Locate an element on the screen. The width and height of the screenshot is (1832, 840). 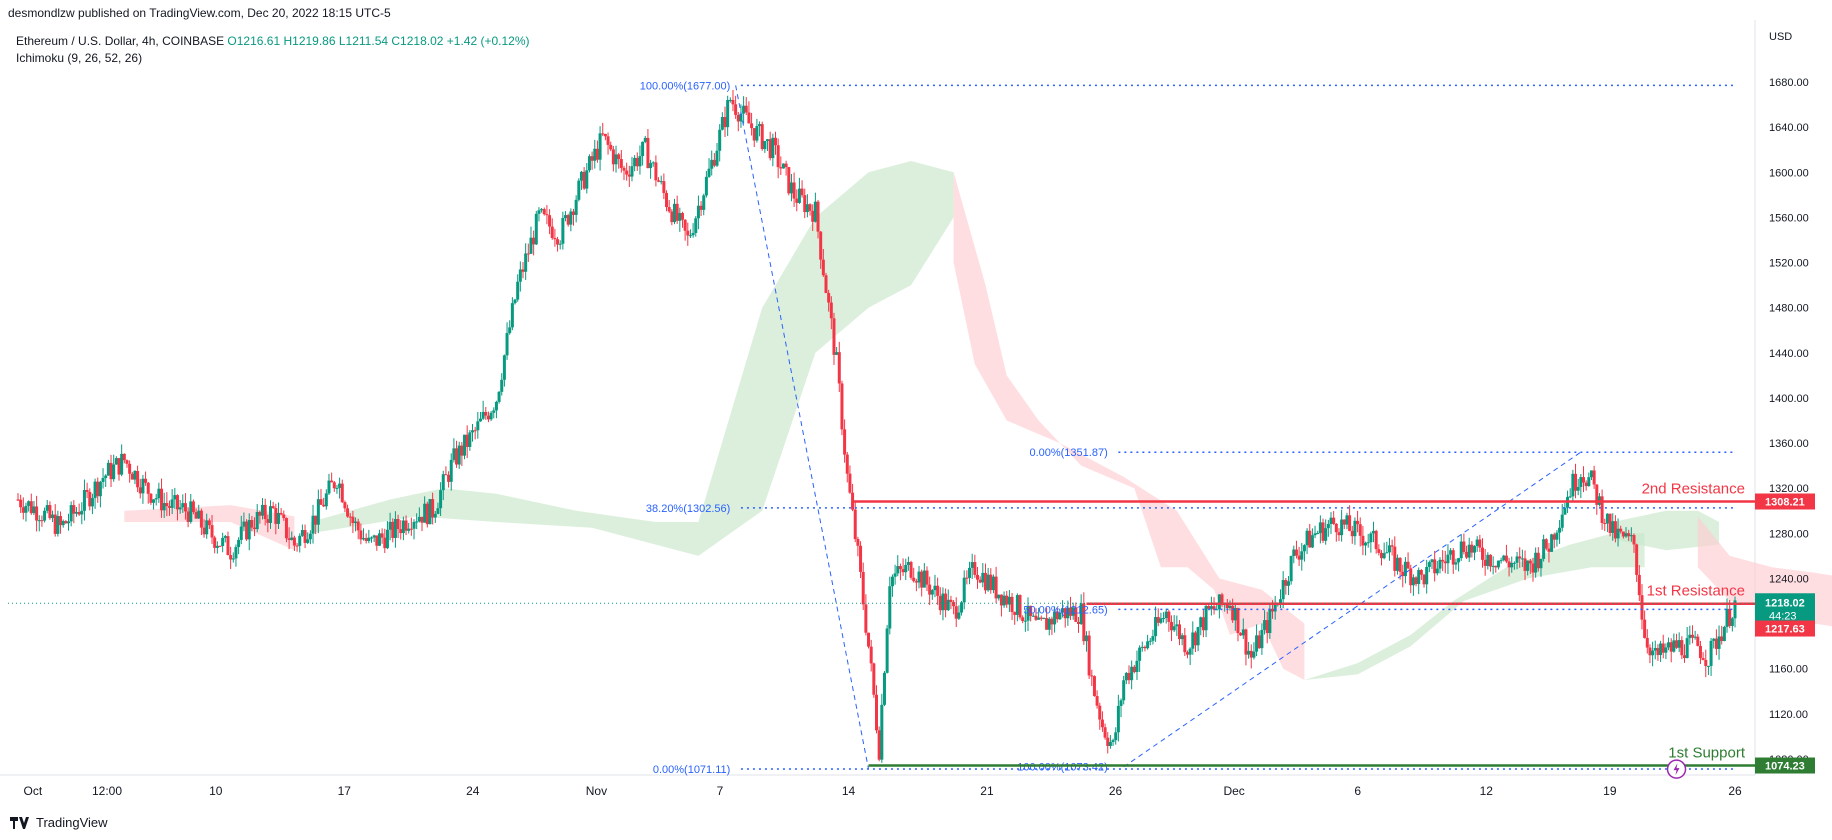
fib-label-2: 38.20%(1302.56) is located at coordinates (688, 509).